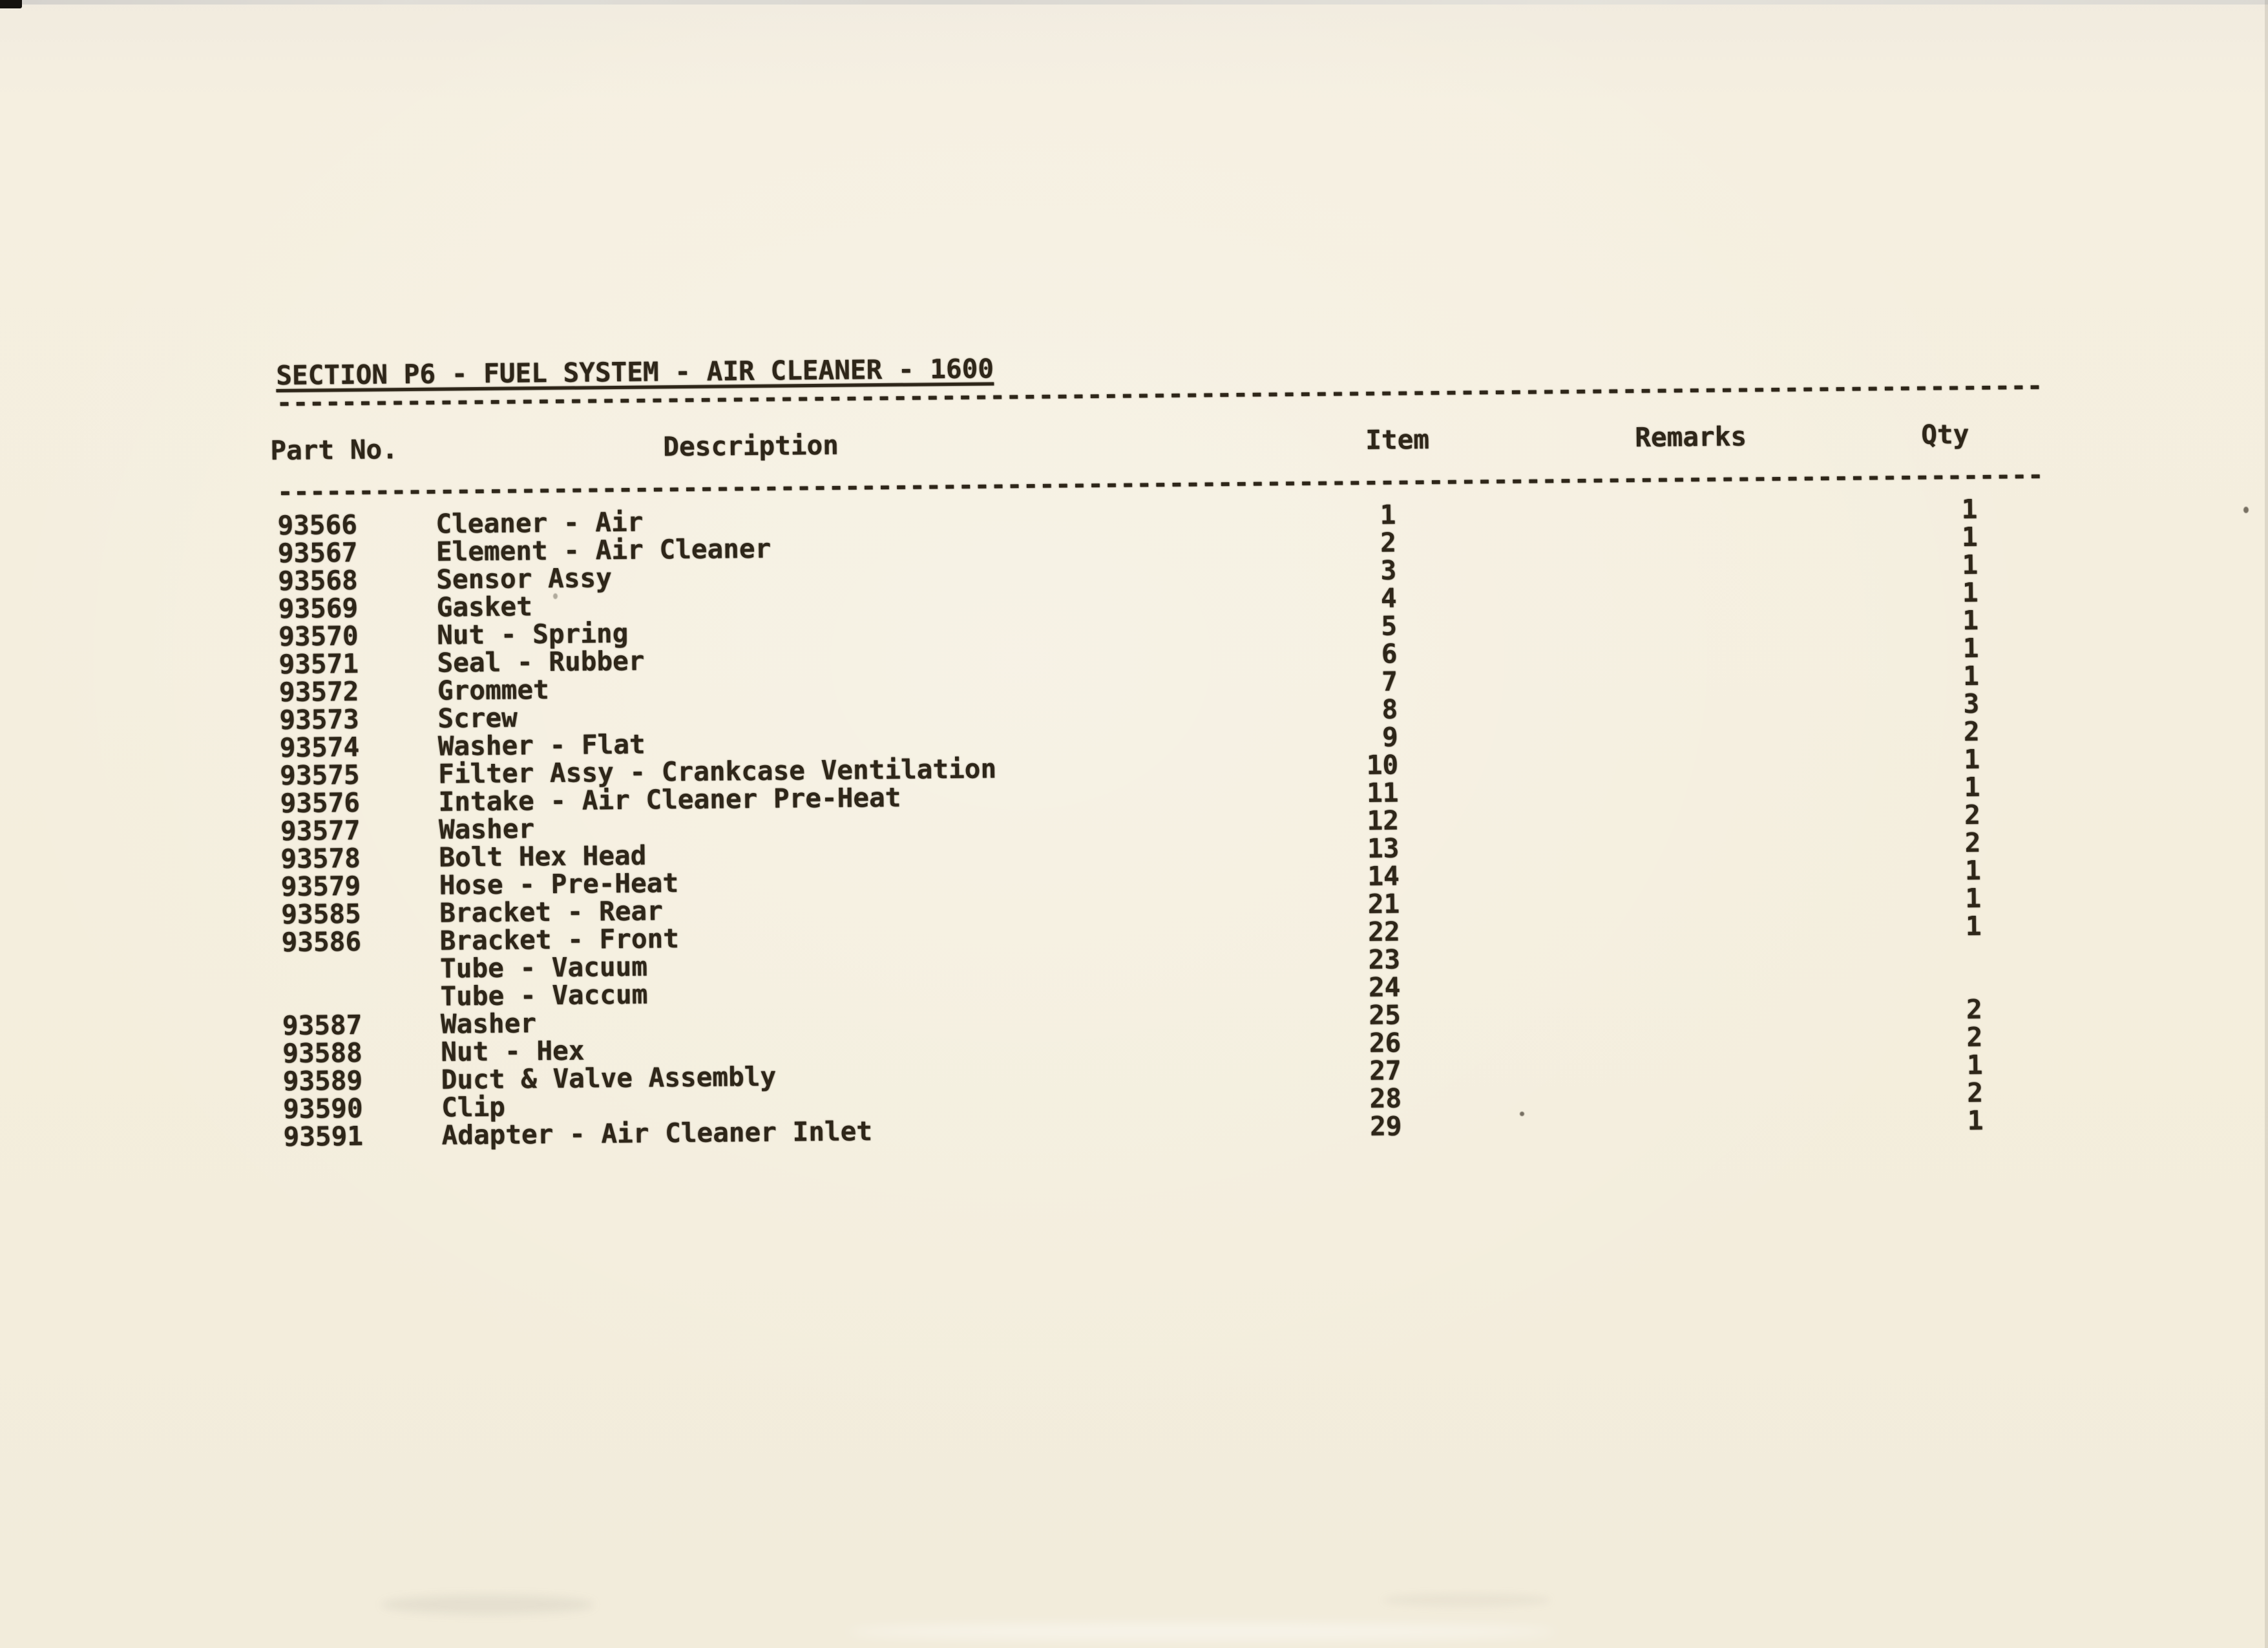 The height and width of the screenshot is (1648, 2268). I want to click on cell-part-no: 93569, so click(319, 608).